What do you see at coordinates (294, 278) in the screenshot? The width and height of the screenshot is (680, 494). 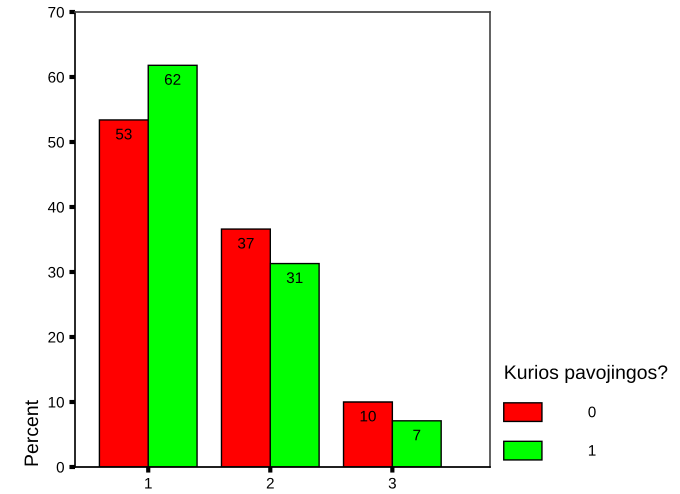 I see `data-label: 31` at bounding box center [294, 278].